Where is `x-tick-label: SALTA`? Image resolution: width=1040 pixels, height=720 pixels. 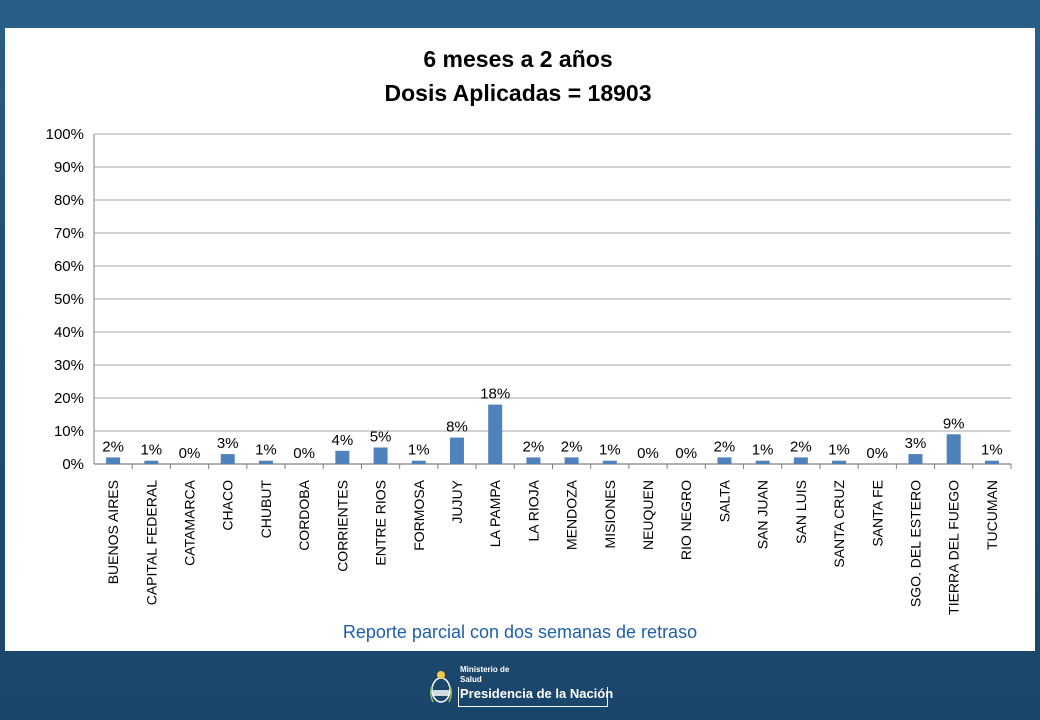
x-tick-label: SALTA is located at coordinates (724, 500).